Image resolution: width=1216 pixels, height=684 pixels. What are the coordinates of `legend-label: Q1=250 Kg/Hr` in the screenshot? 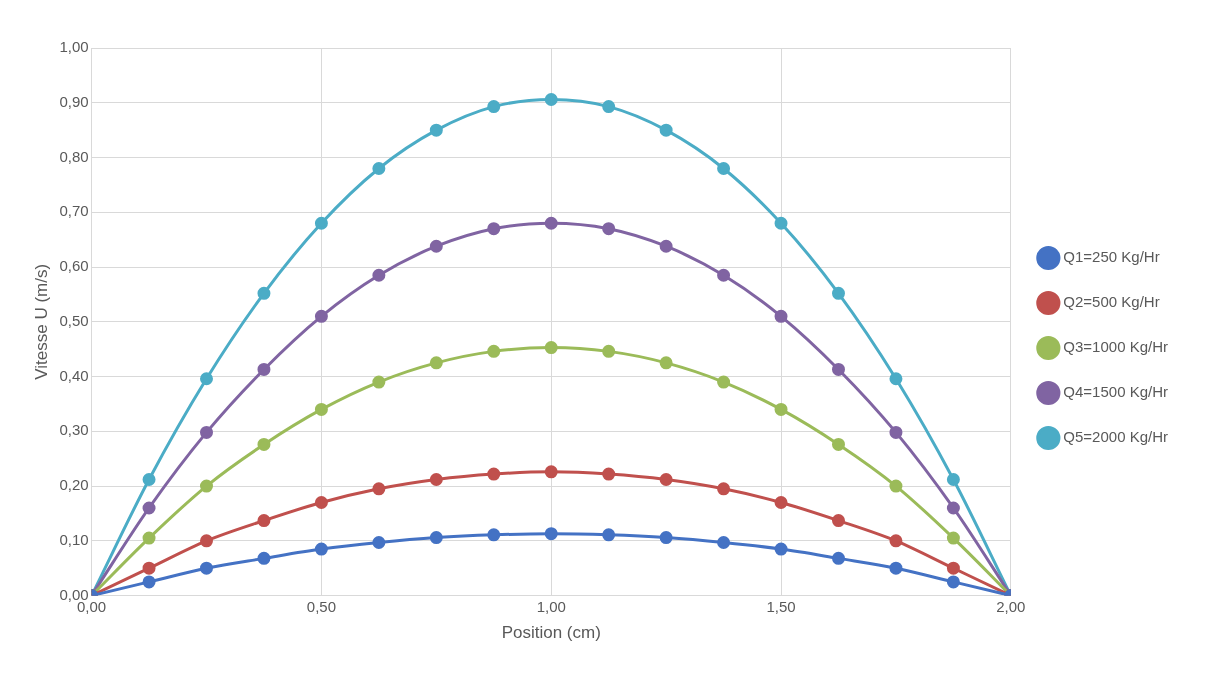 It's located at (1111, 257).